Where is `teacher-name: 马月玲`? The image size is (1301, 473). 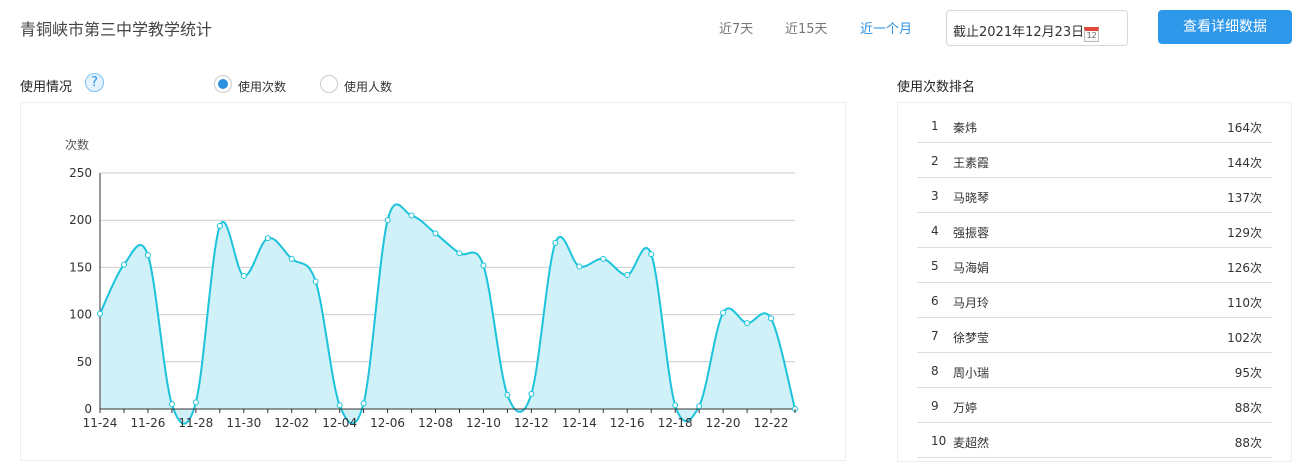 teacher-name: 马月玲 is located at coordinates (971, 303).